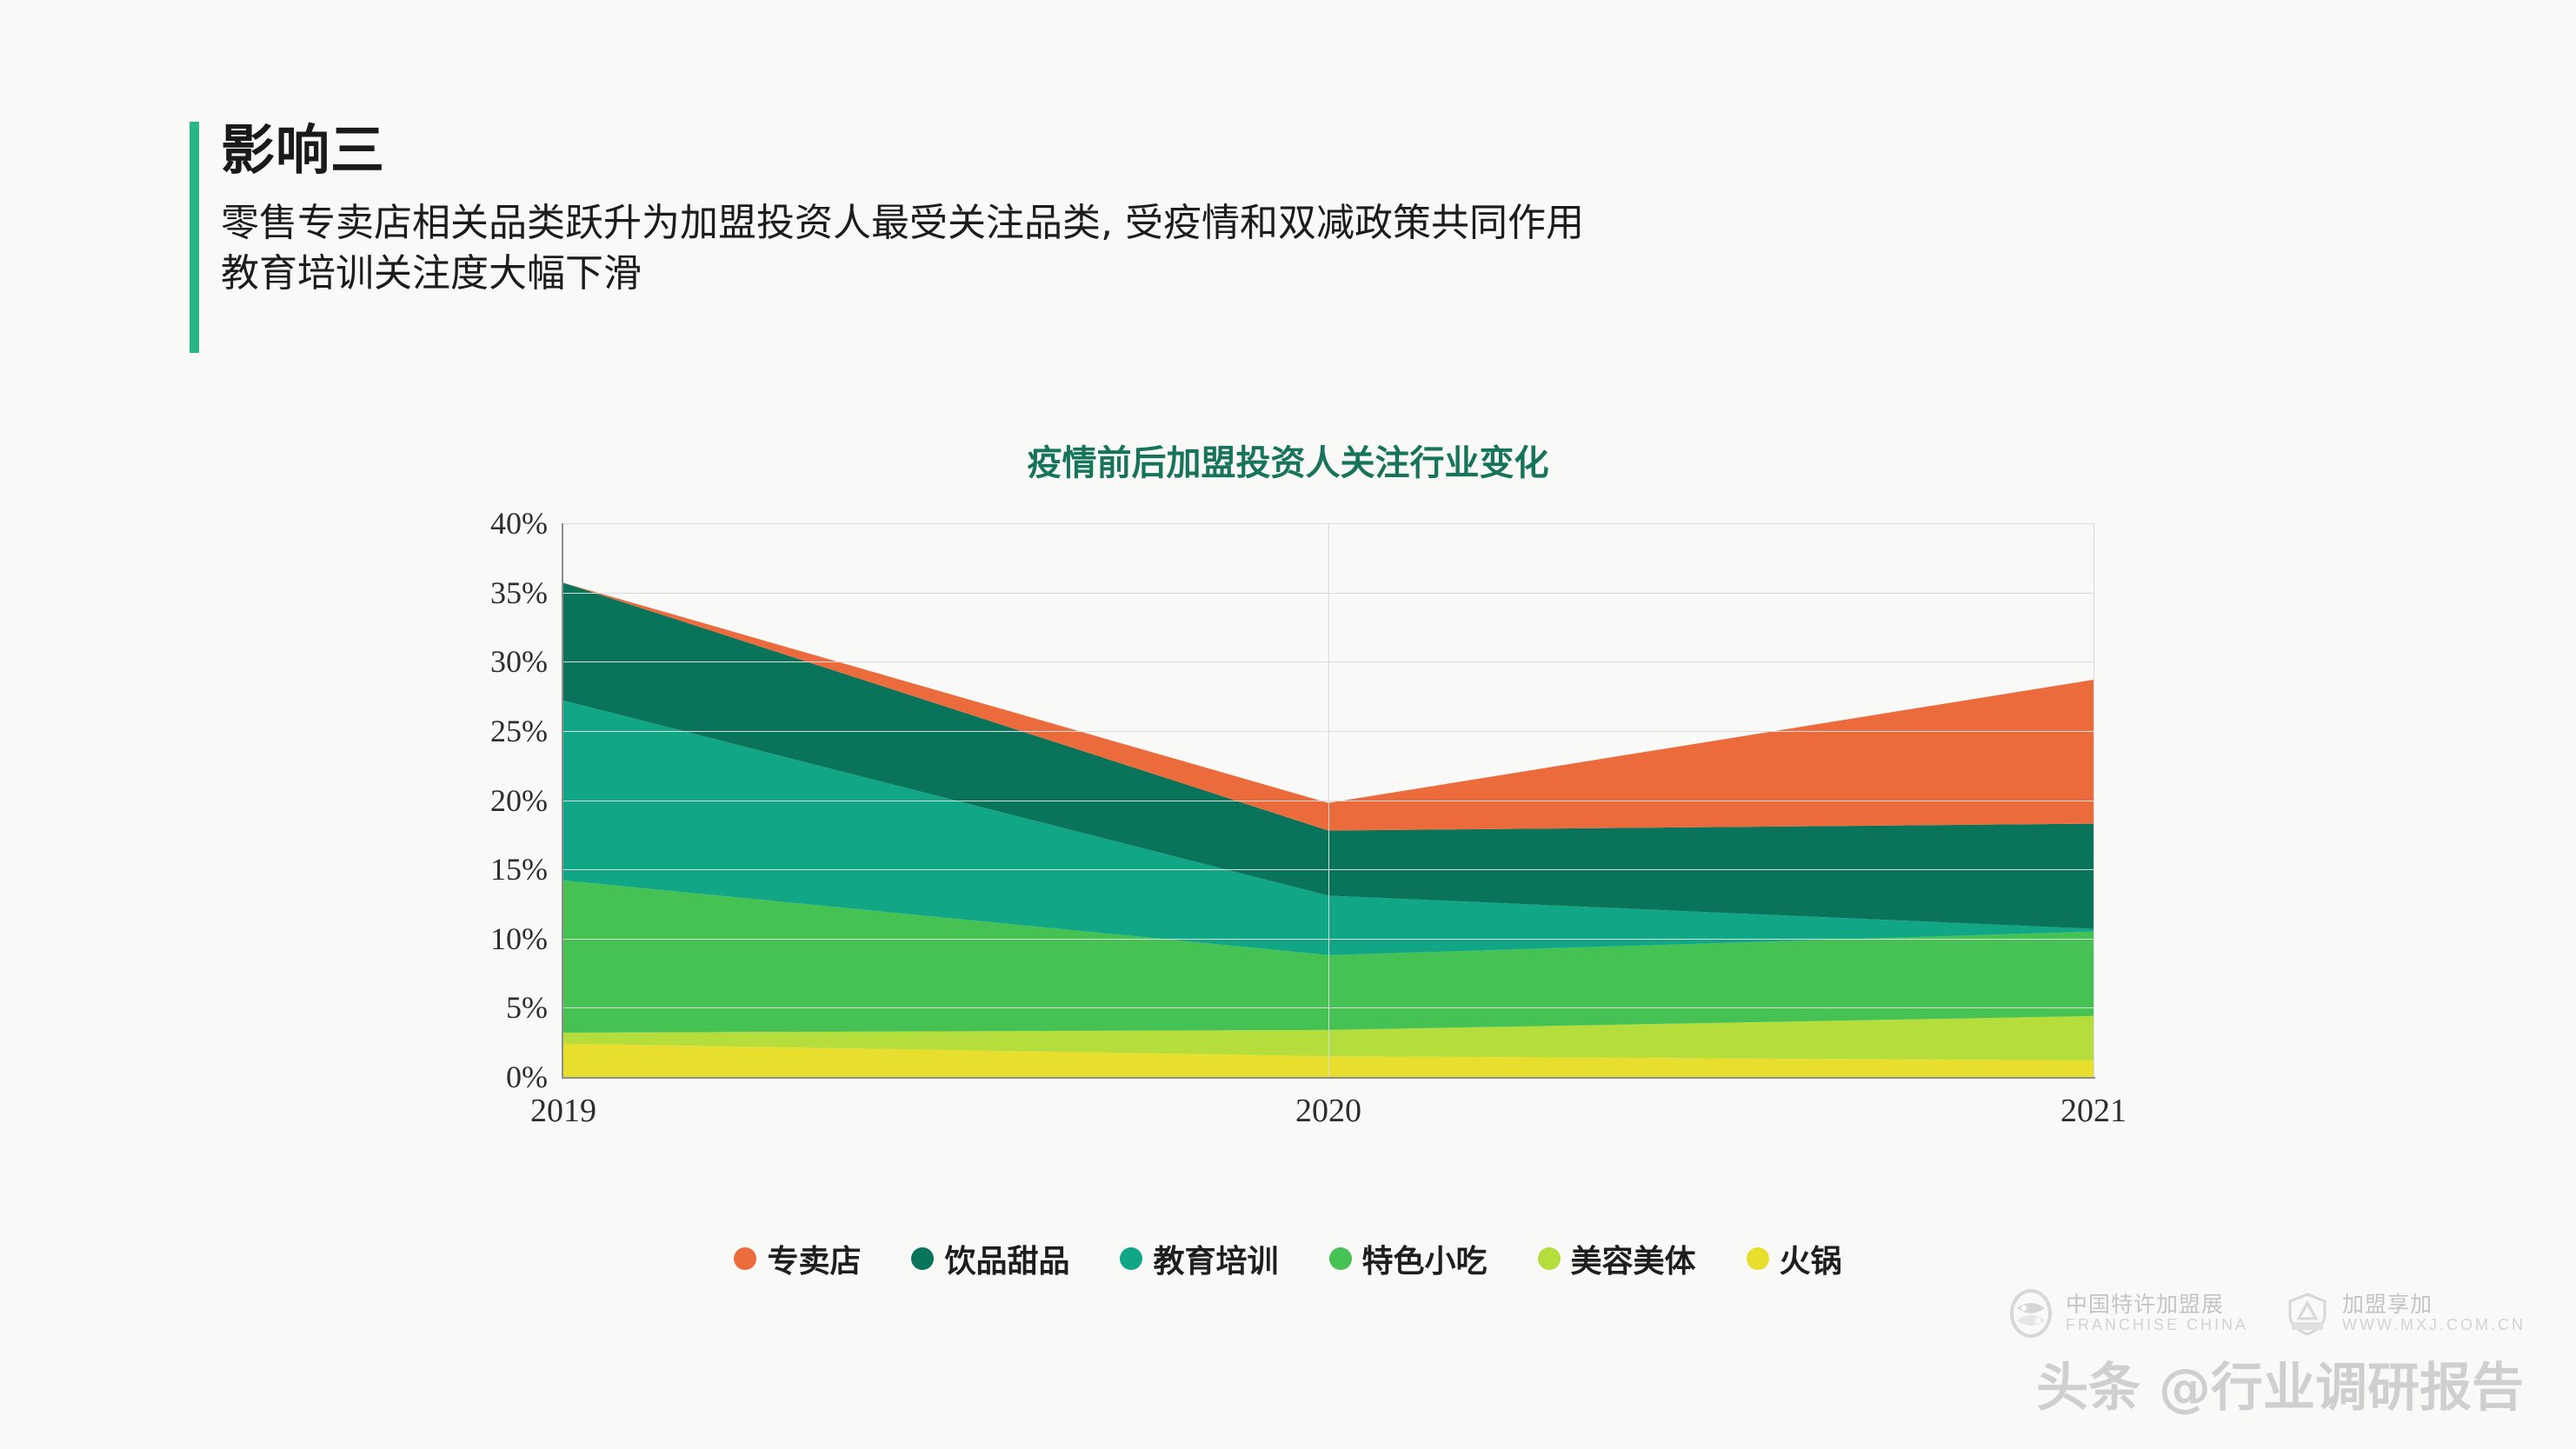  Describe the element at coordinates (2280, 1388) in the screenshot. I see `watermark-username: 头条 @行业调研报告` at that location.